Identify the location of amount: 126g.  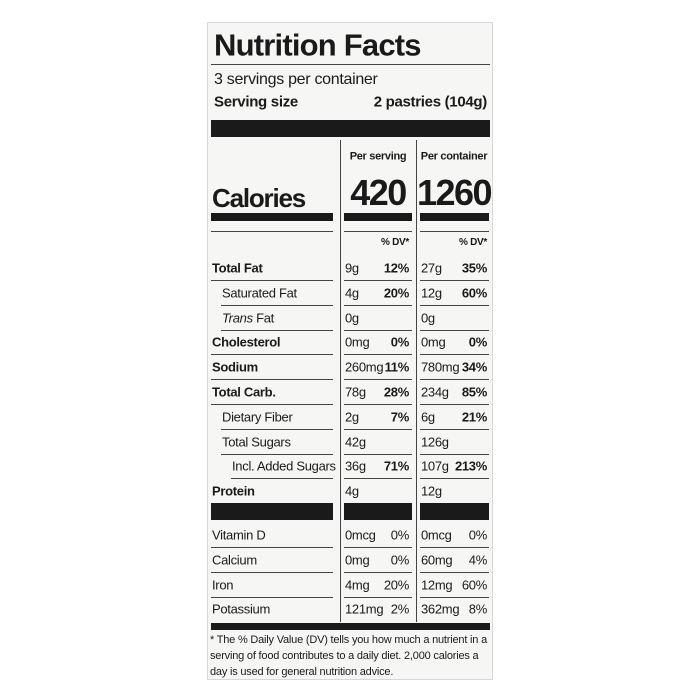
(435, 442).